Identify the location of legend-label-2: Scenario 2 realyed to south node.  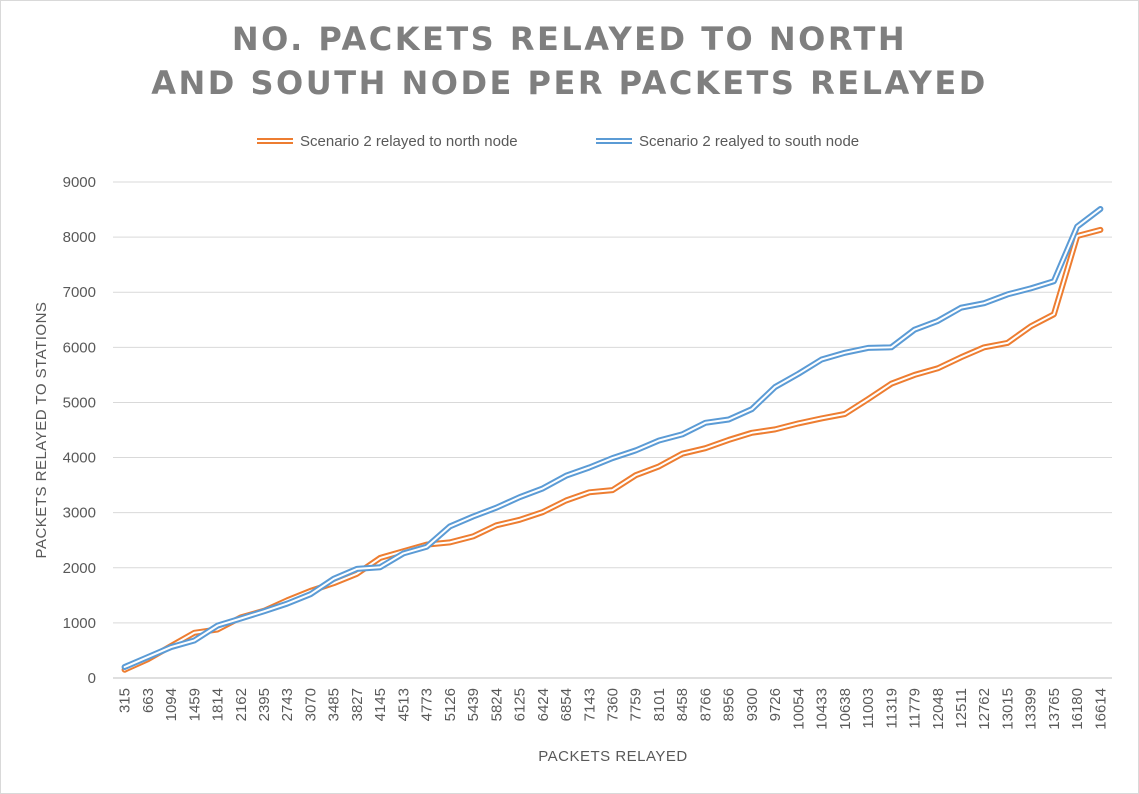
(749, 141).